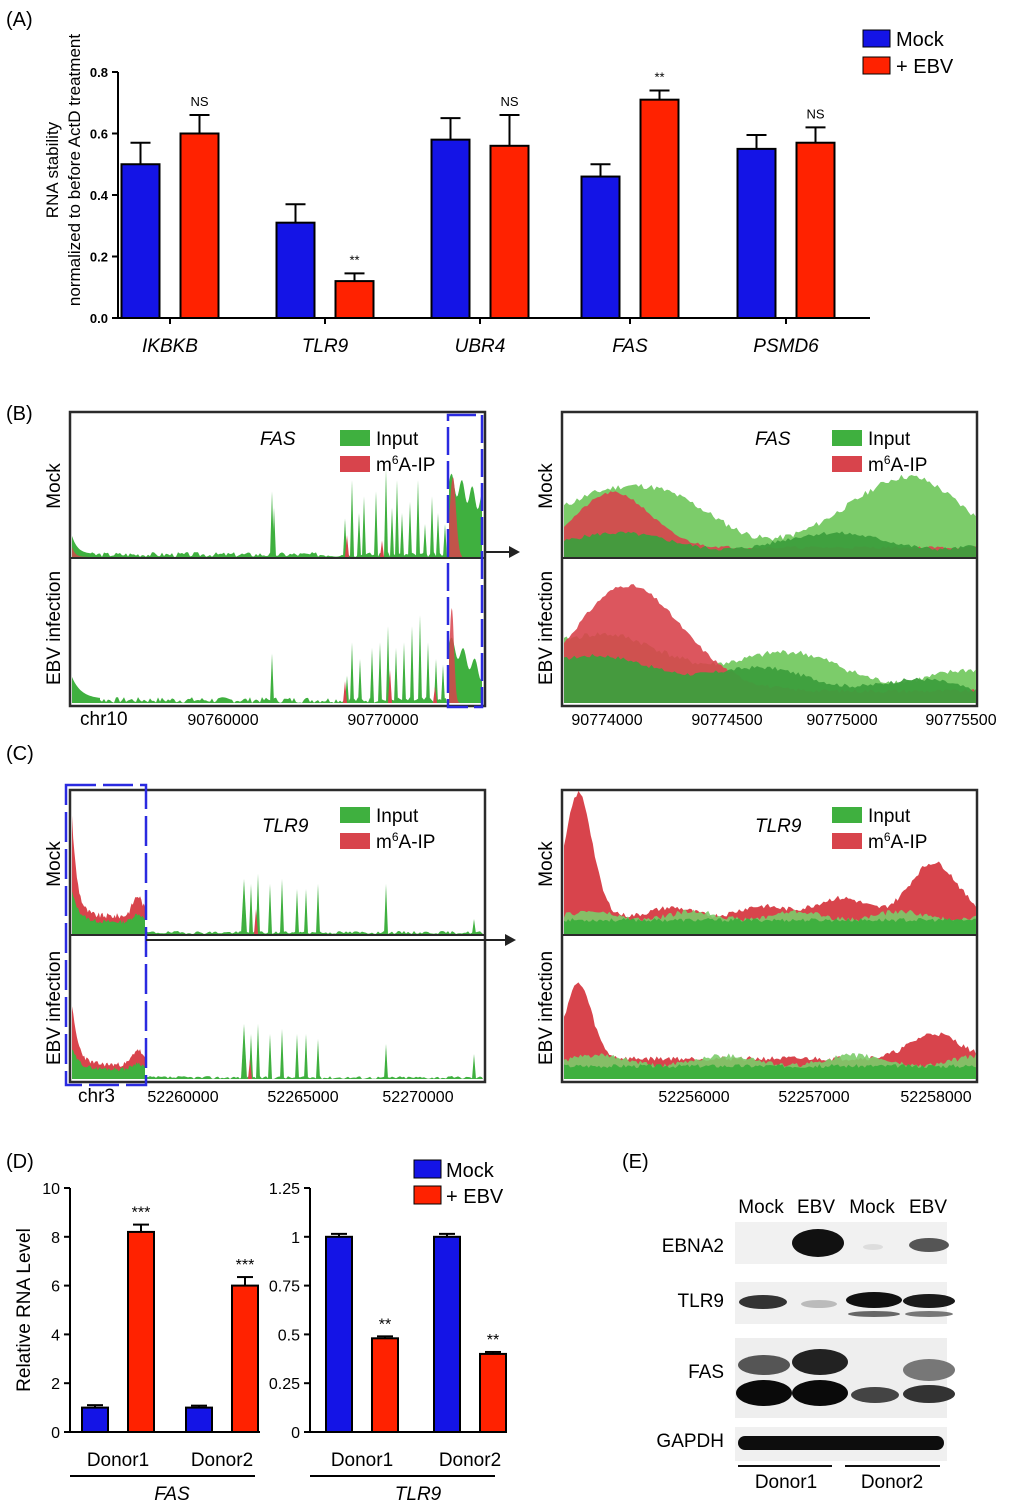  Describe the element at coordinates (118, 1460) in the screenshot. I see `panel-d-category-label: Donor1` at that location.